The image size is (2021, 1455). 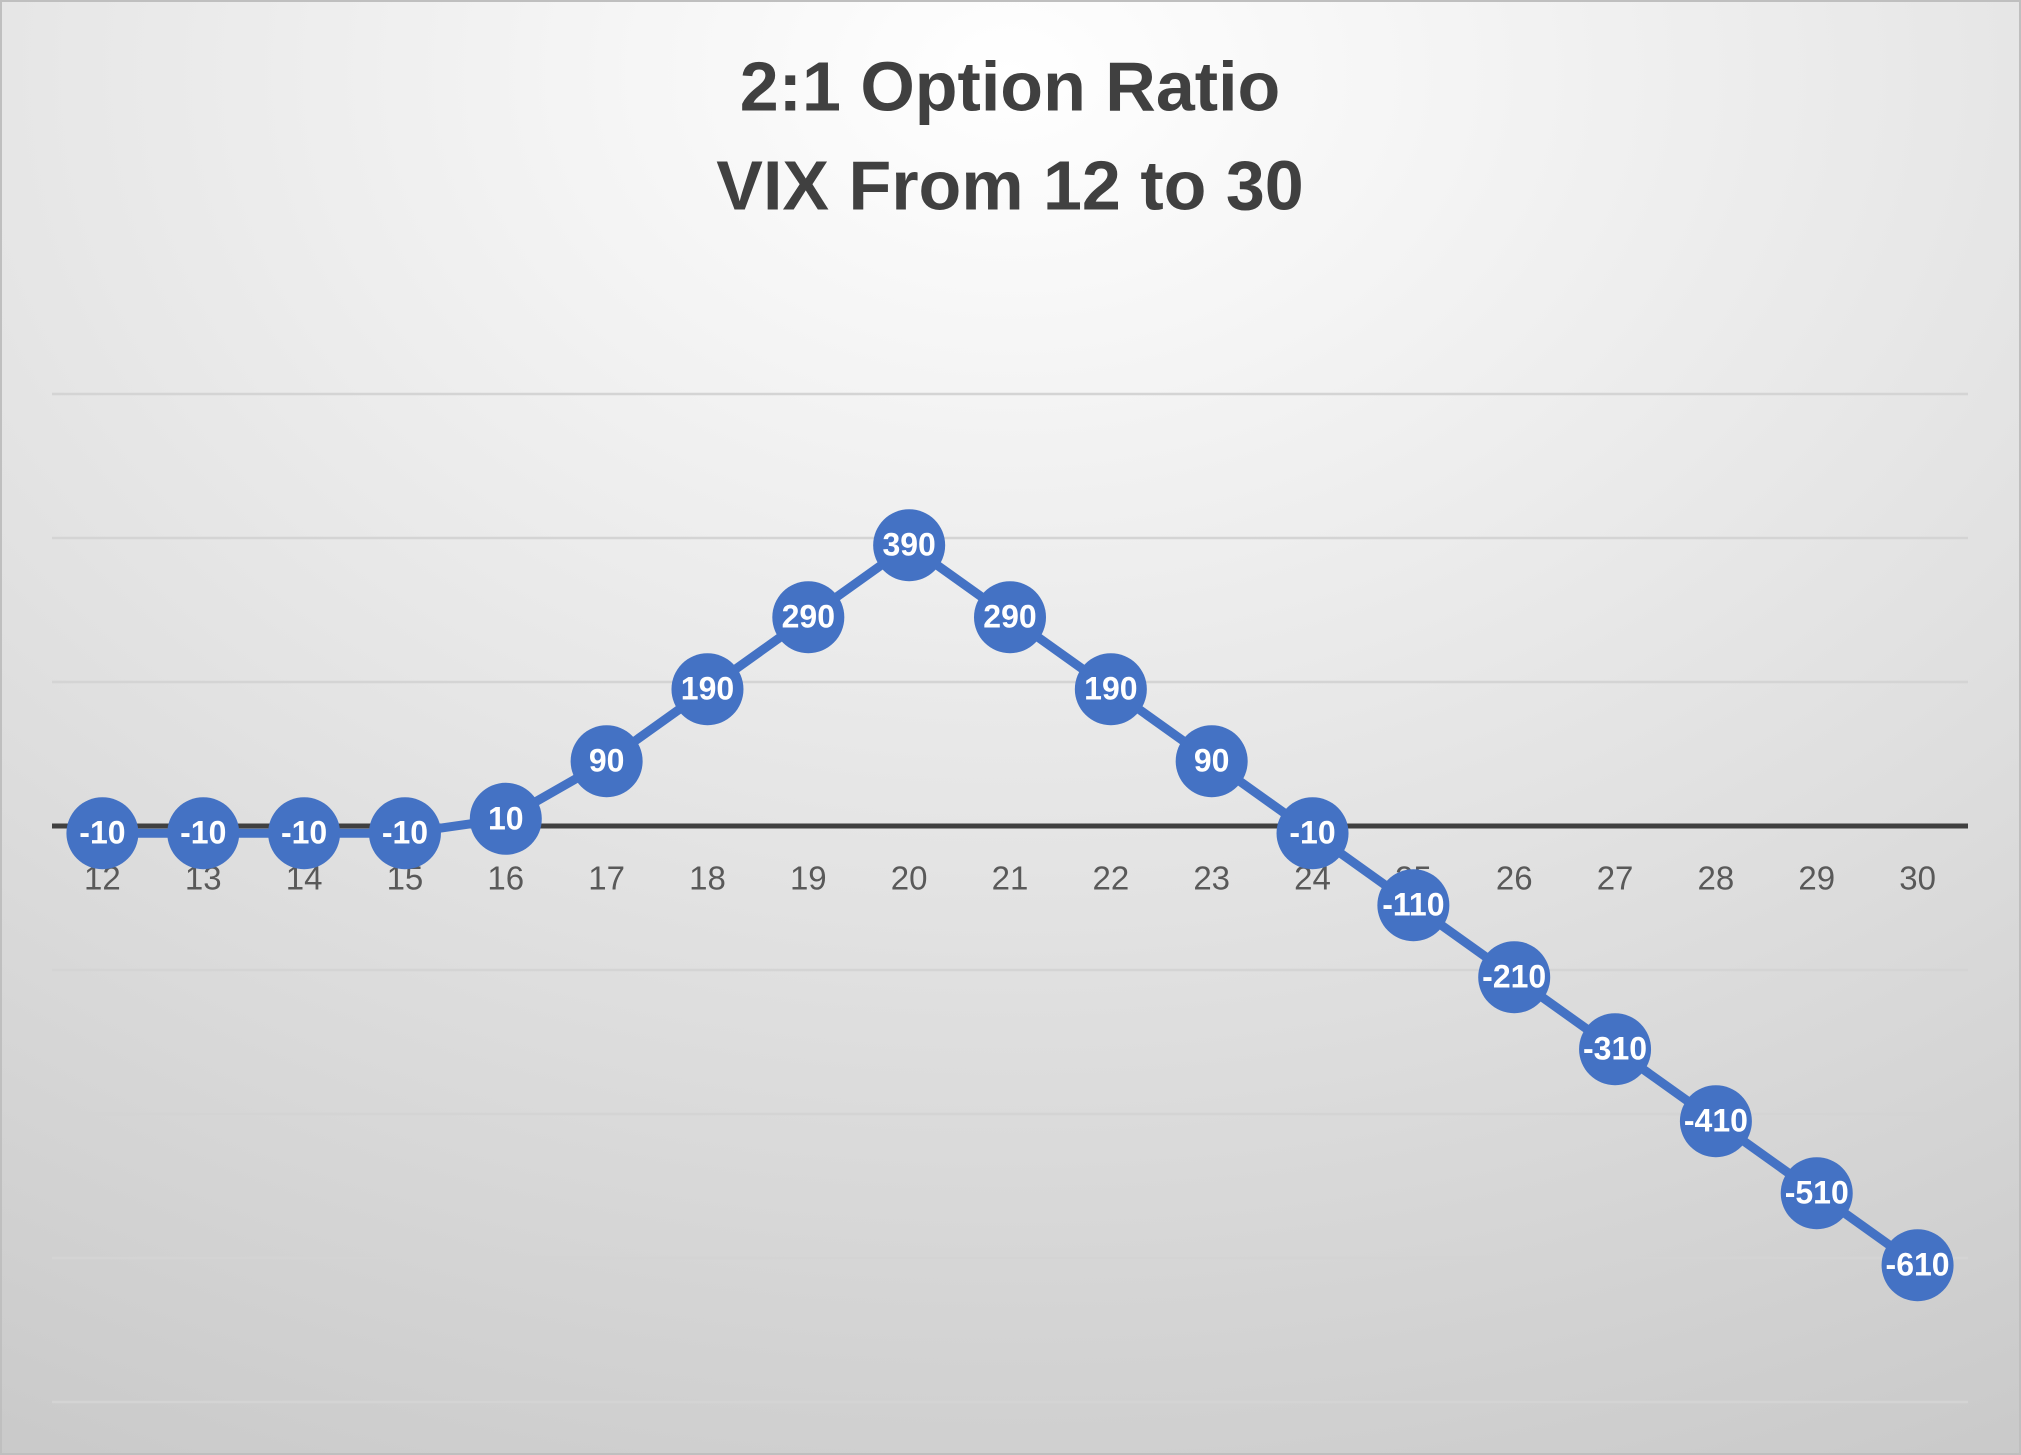 I want to click on data-label: 390, so click(x=908, y=545).